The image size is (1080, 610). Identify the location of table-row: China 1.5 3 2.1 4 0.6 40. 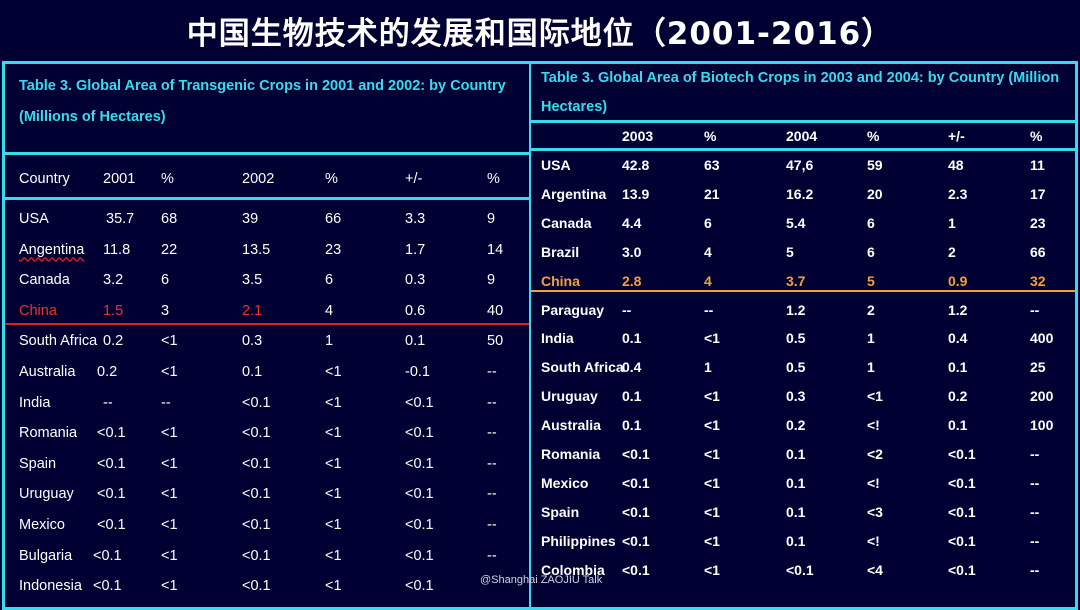
(267, 311).